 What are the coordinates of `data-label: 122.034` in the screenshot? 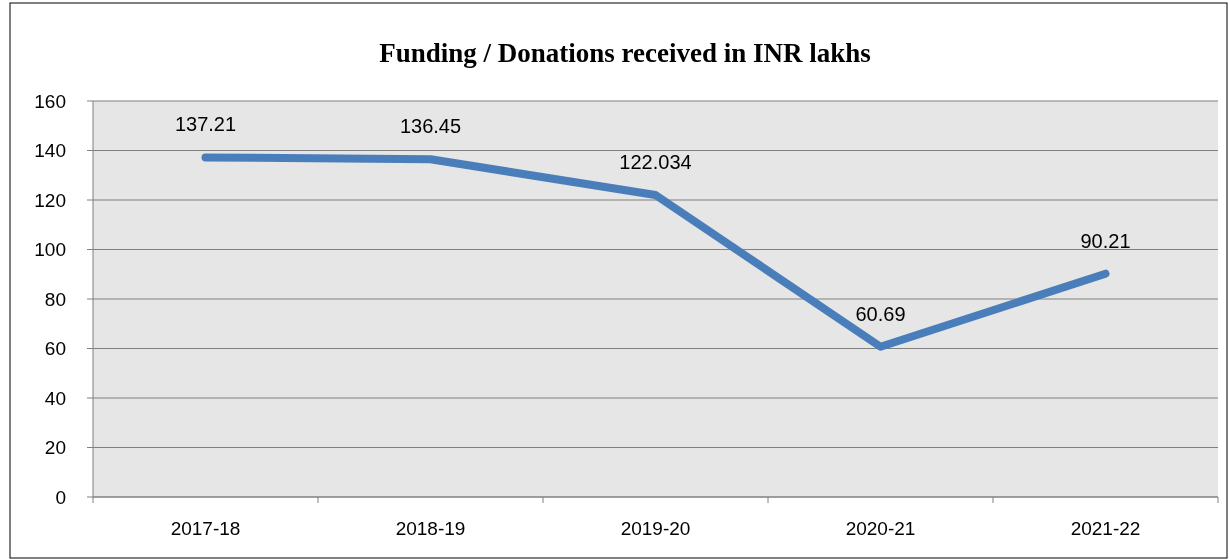 It's located at (655, 161).